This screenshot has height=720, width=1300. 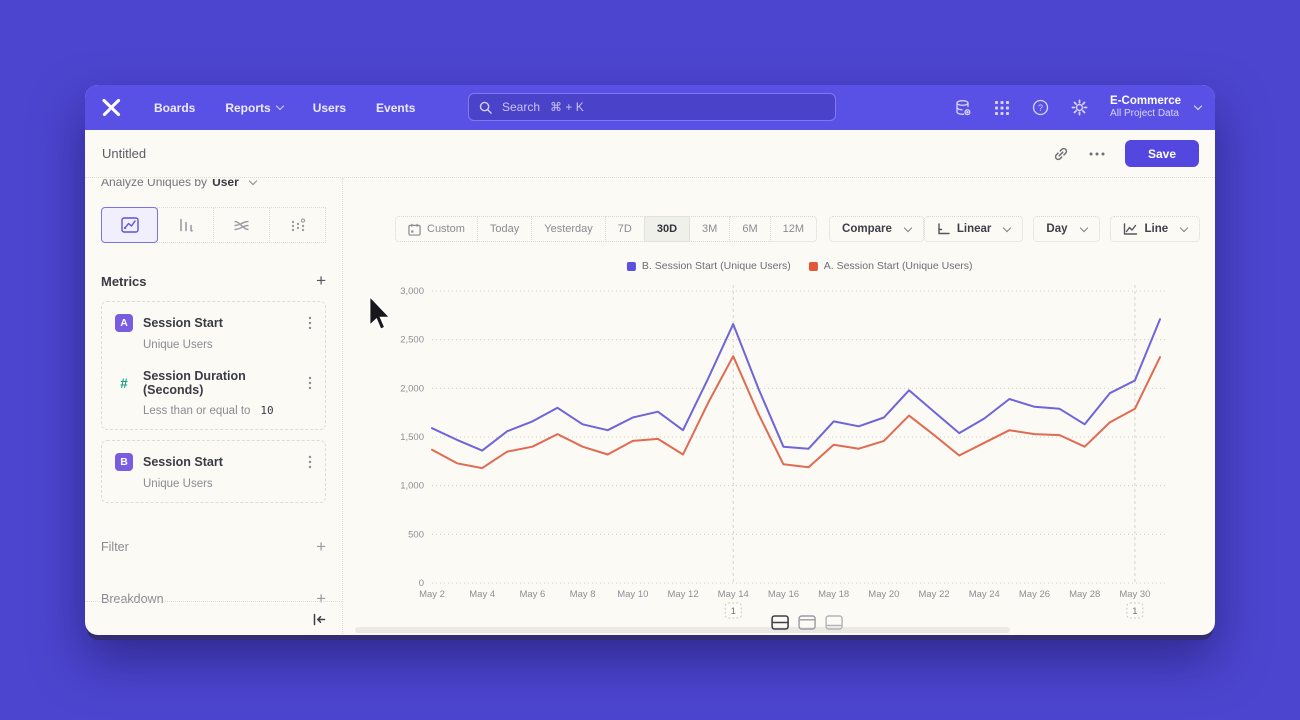 What do you see at coordinates (504, 229) in the screenshot?
I see `range-today: Today` at bounding box center [504, 229].